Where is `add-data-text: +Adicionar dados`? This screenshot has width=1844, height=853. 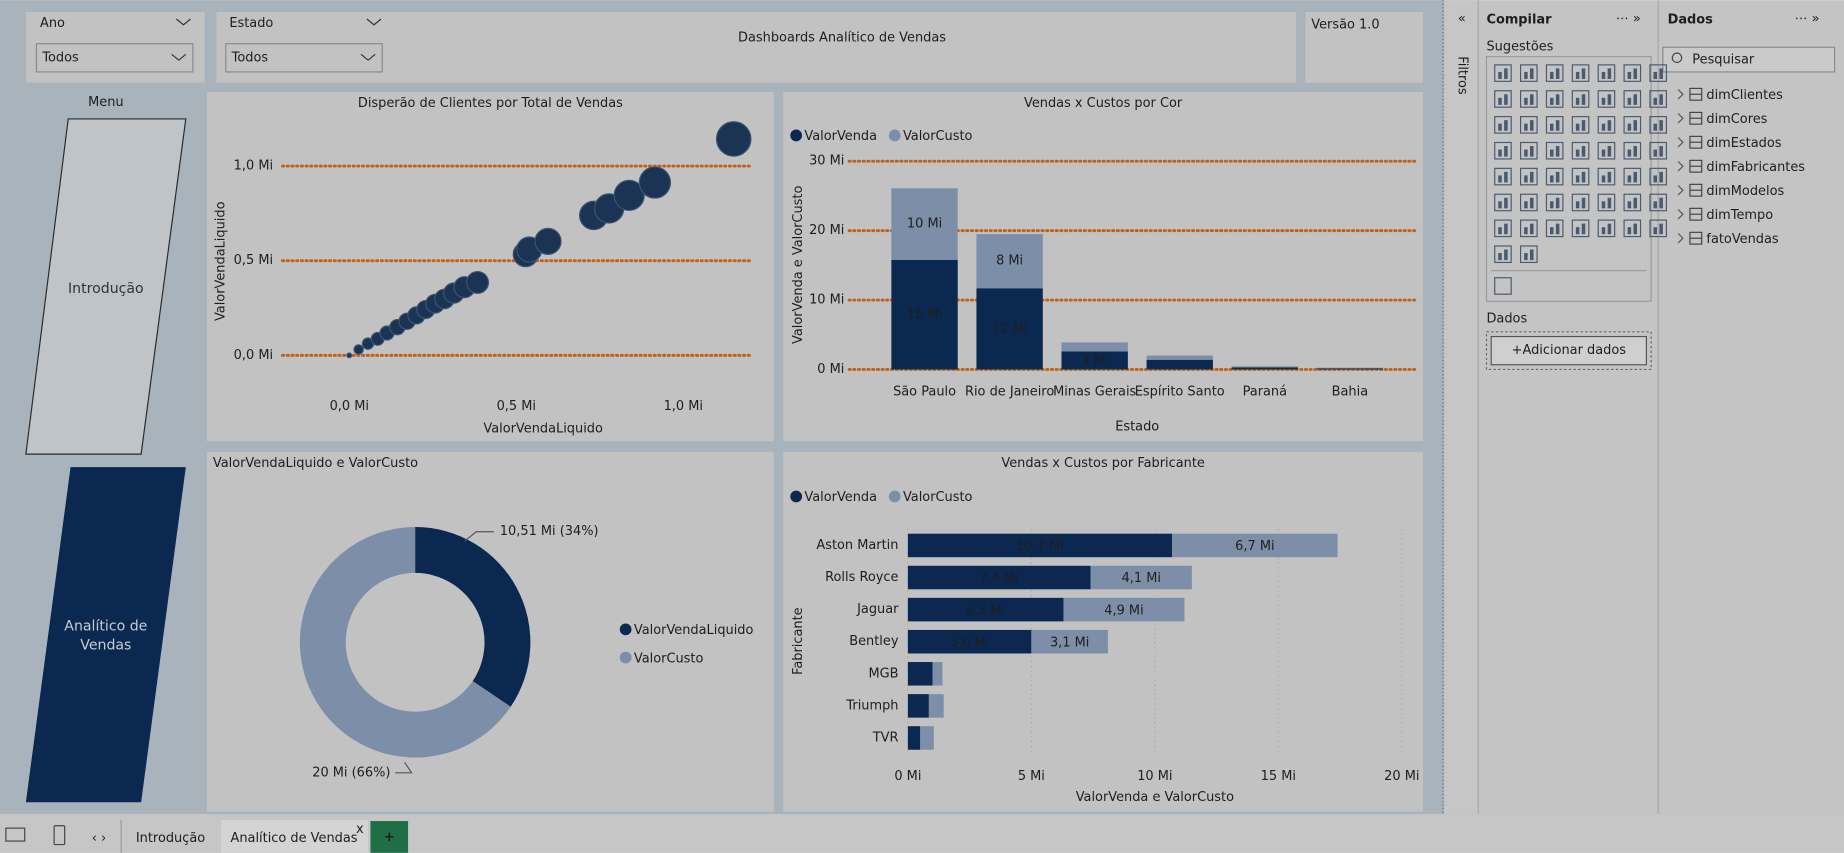 add-data-text: +Adicionar dados is located at coordinates (1569, 350).